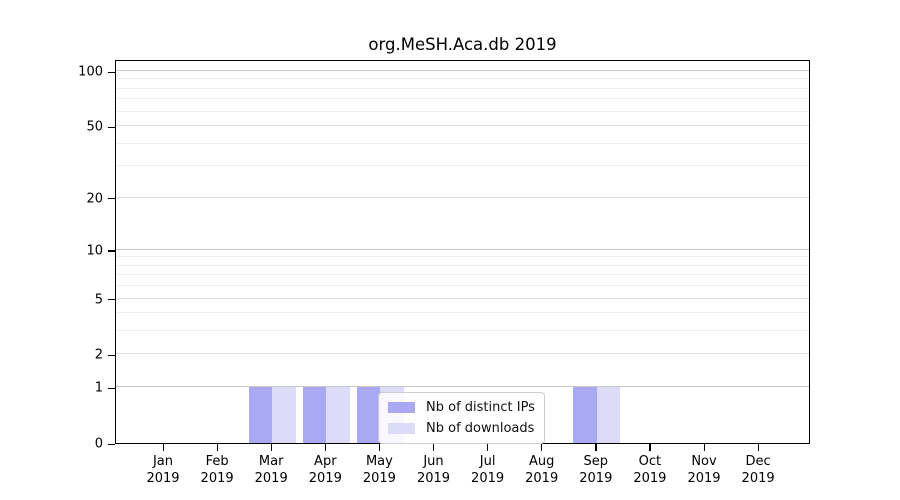 This screenshot has width=900, height=500. What do you see at coordinates (462, 44) in the screenshot?
I see `chart-title: org.MeSH.Aca.db 2019` at bounding box center [462, 44].